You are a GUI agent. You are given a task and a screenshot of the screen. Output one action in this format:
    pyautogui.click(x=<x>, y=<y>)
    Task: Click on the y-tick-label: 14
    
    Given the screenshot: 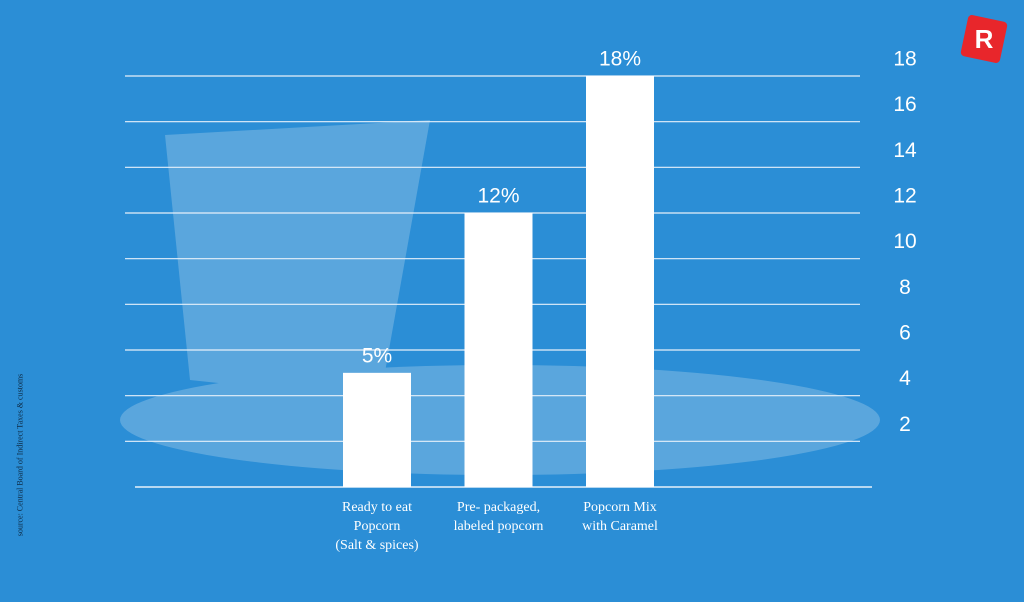 What is the action you would take?
    pyautogui.click(x=905, y=150)
    